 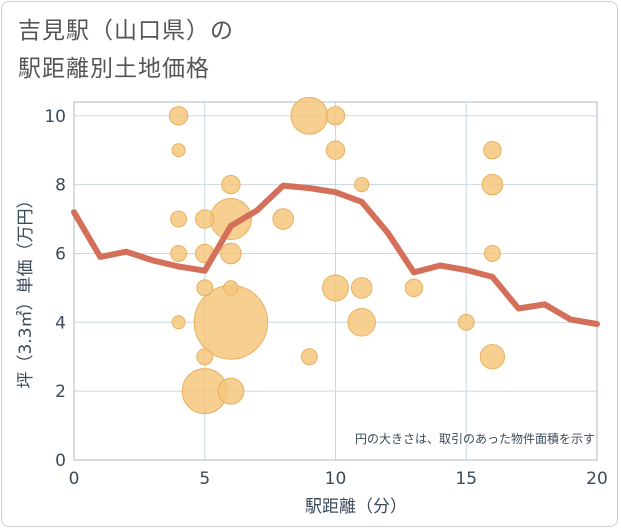 I want to click on y-tick-label: 2, so click(x=60, y=392).